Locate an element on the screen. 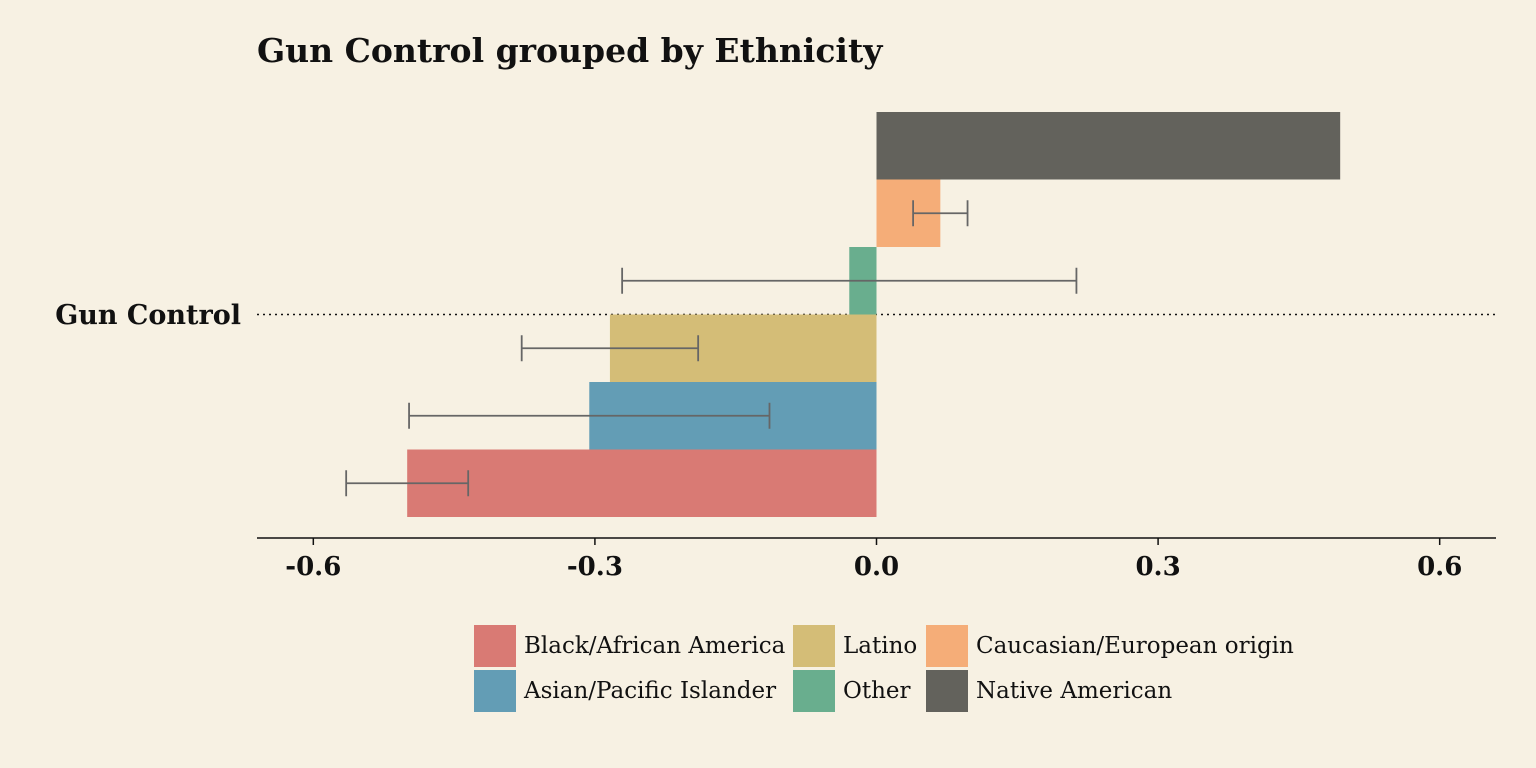 The image size is (1536, 768). legend-label: Black/African America is located at coordinates (655, 646).